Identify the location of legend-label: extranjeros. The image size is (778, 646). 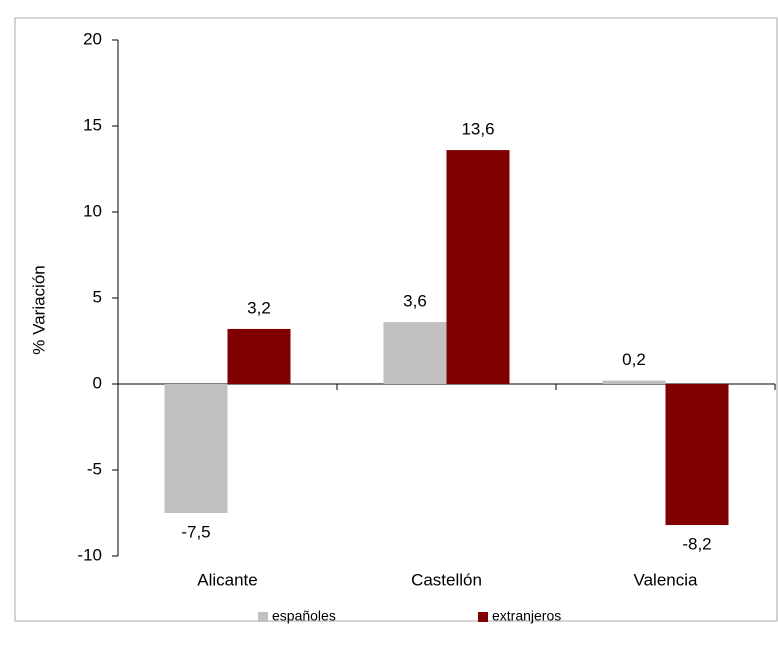
(526, 616).